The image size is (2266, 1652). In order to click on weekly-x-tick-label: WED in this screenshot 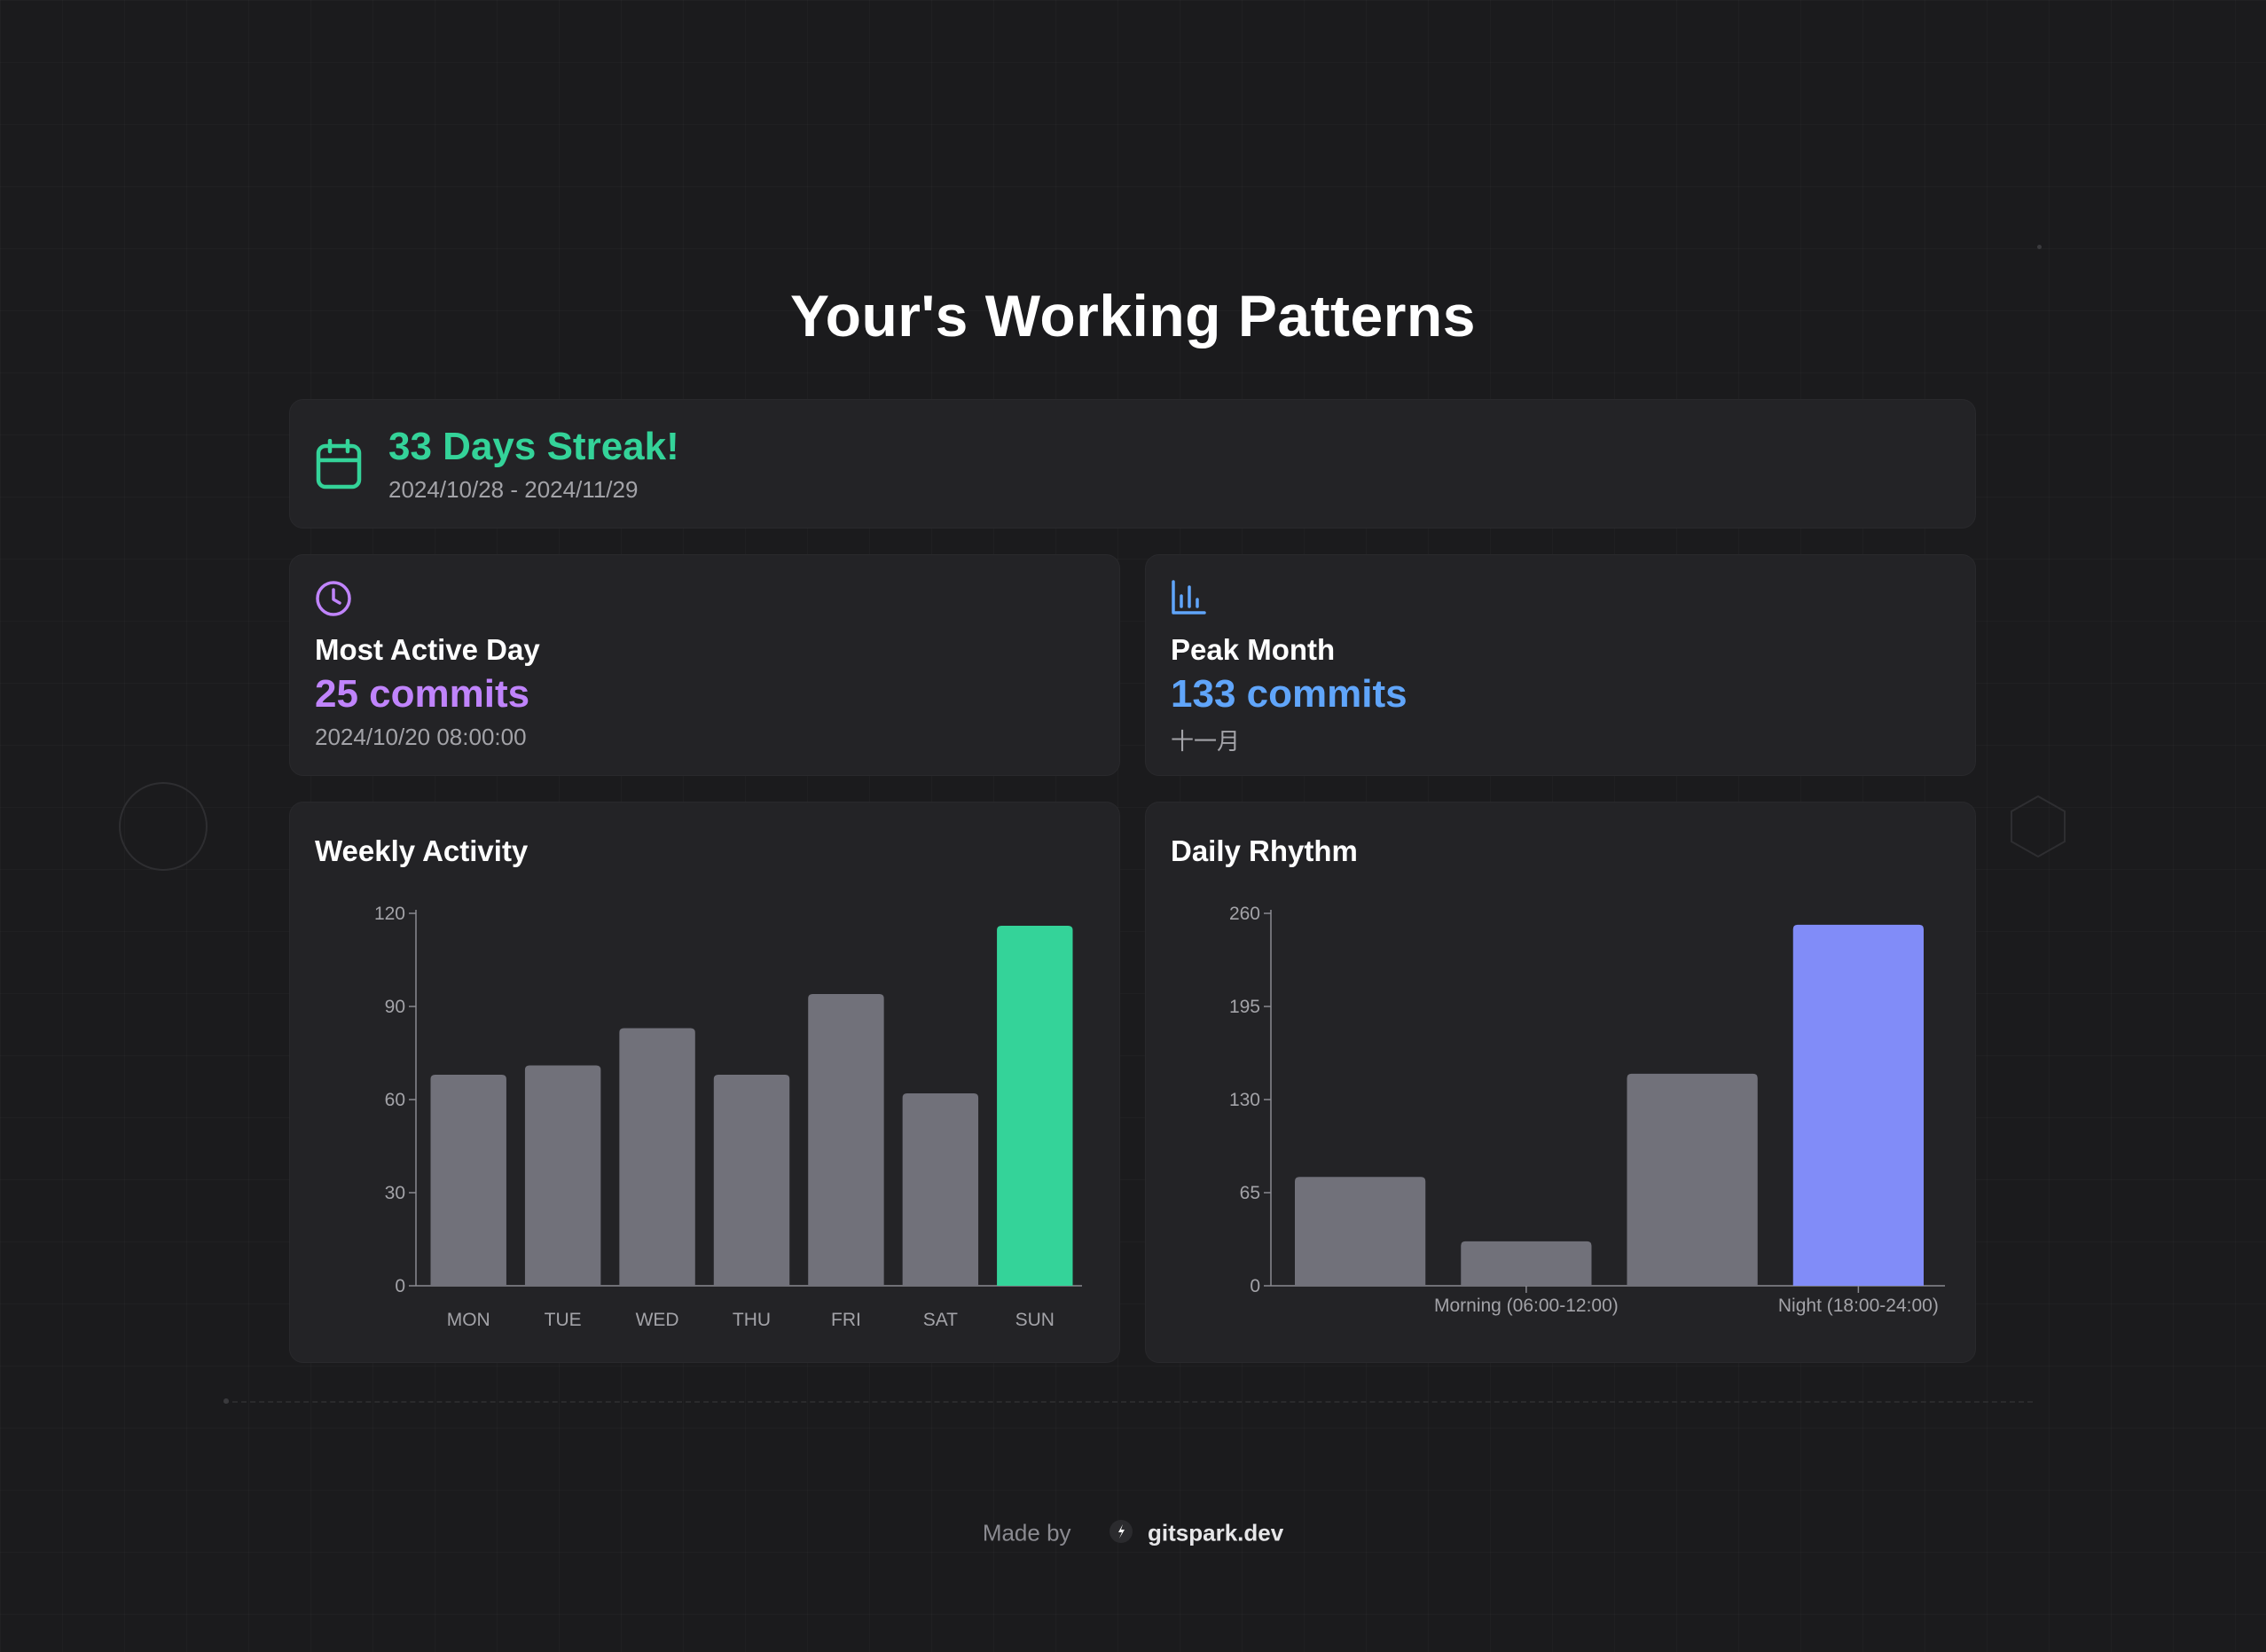, I will do `click(657, 1320)`.